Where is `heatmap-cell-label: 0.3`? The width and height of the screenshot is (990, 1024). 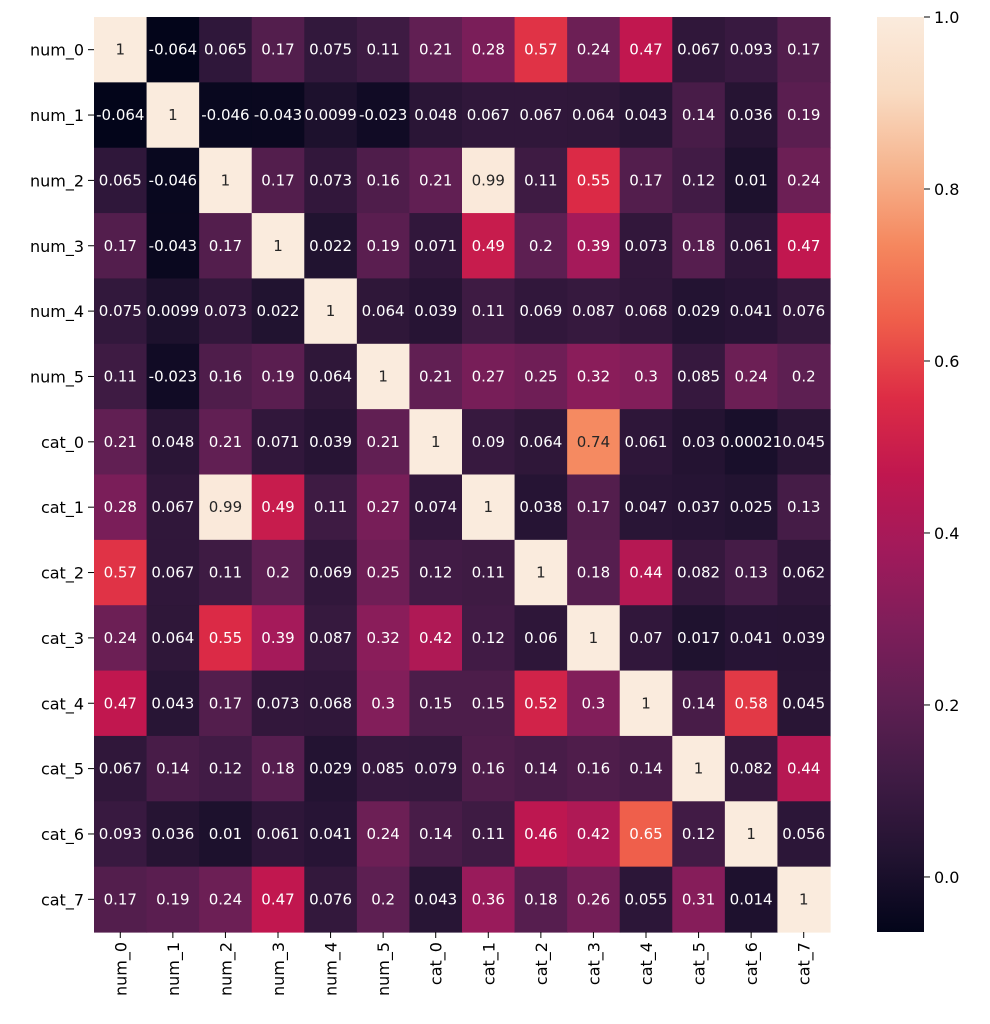 heatmap-cell-label: 0.3 is located at coordinates (593, 703).